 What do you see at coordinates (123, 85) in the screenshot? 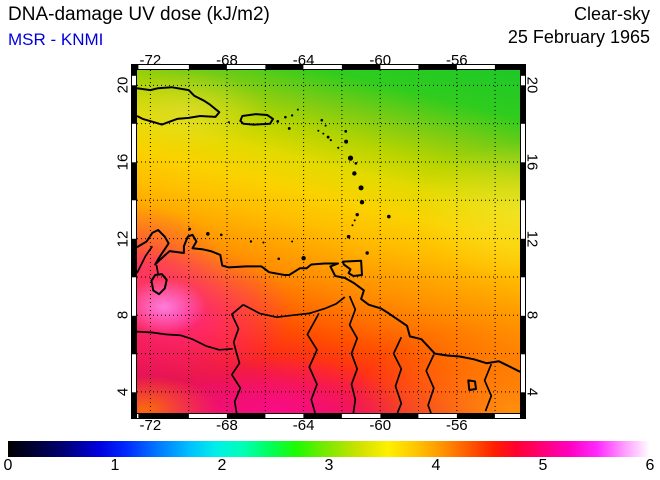
I see `y-tick-left: 20` at bounding box center [123, 85].